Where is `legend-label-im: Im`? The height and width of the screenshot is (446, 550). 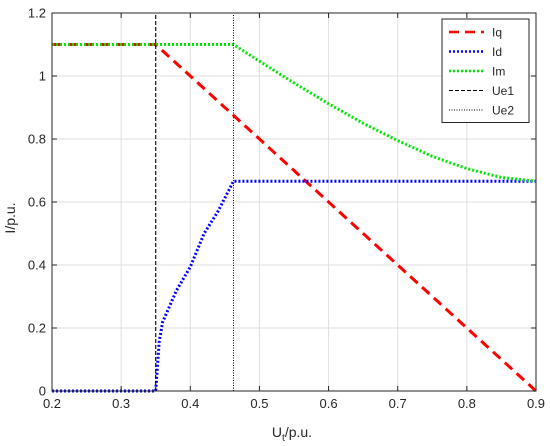 legend-label-im: Im is located at coordinates (498, 72).